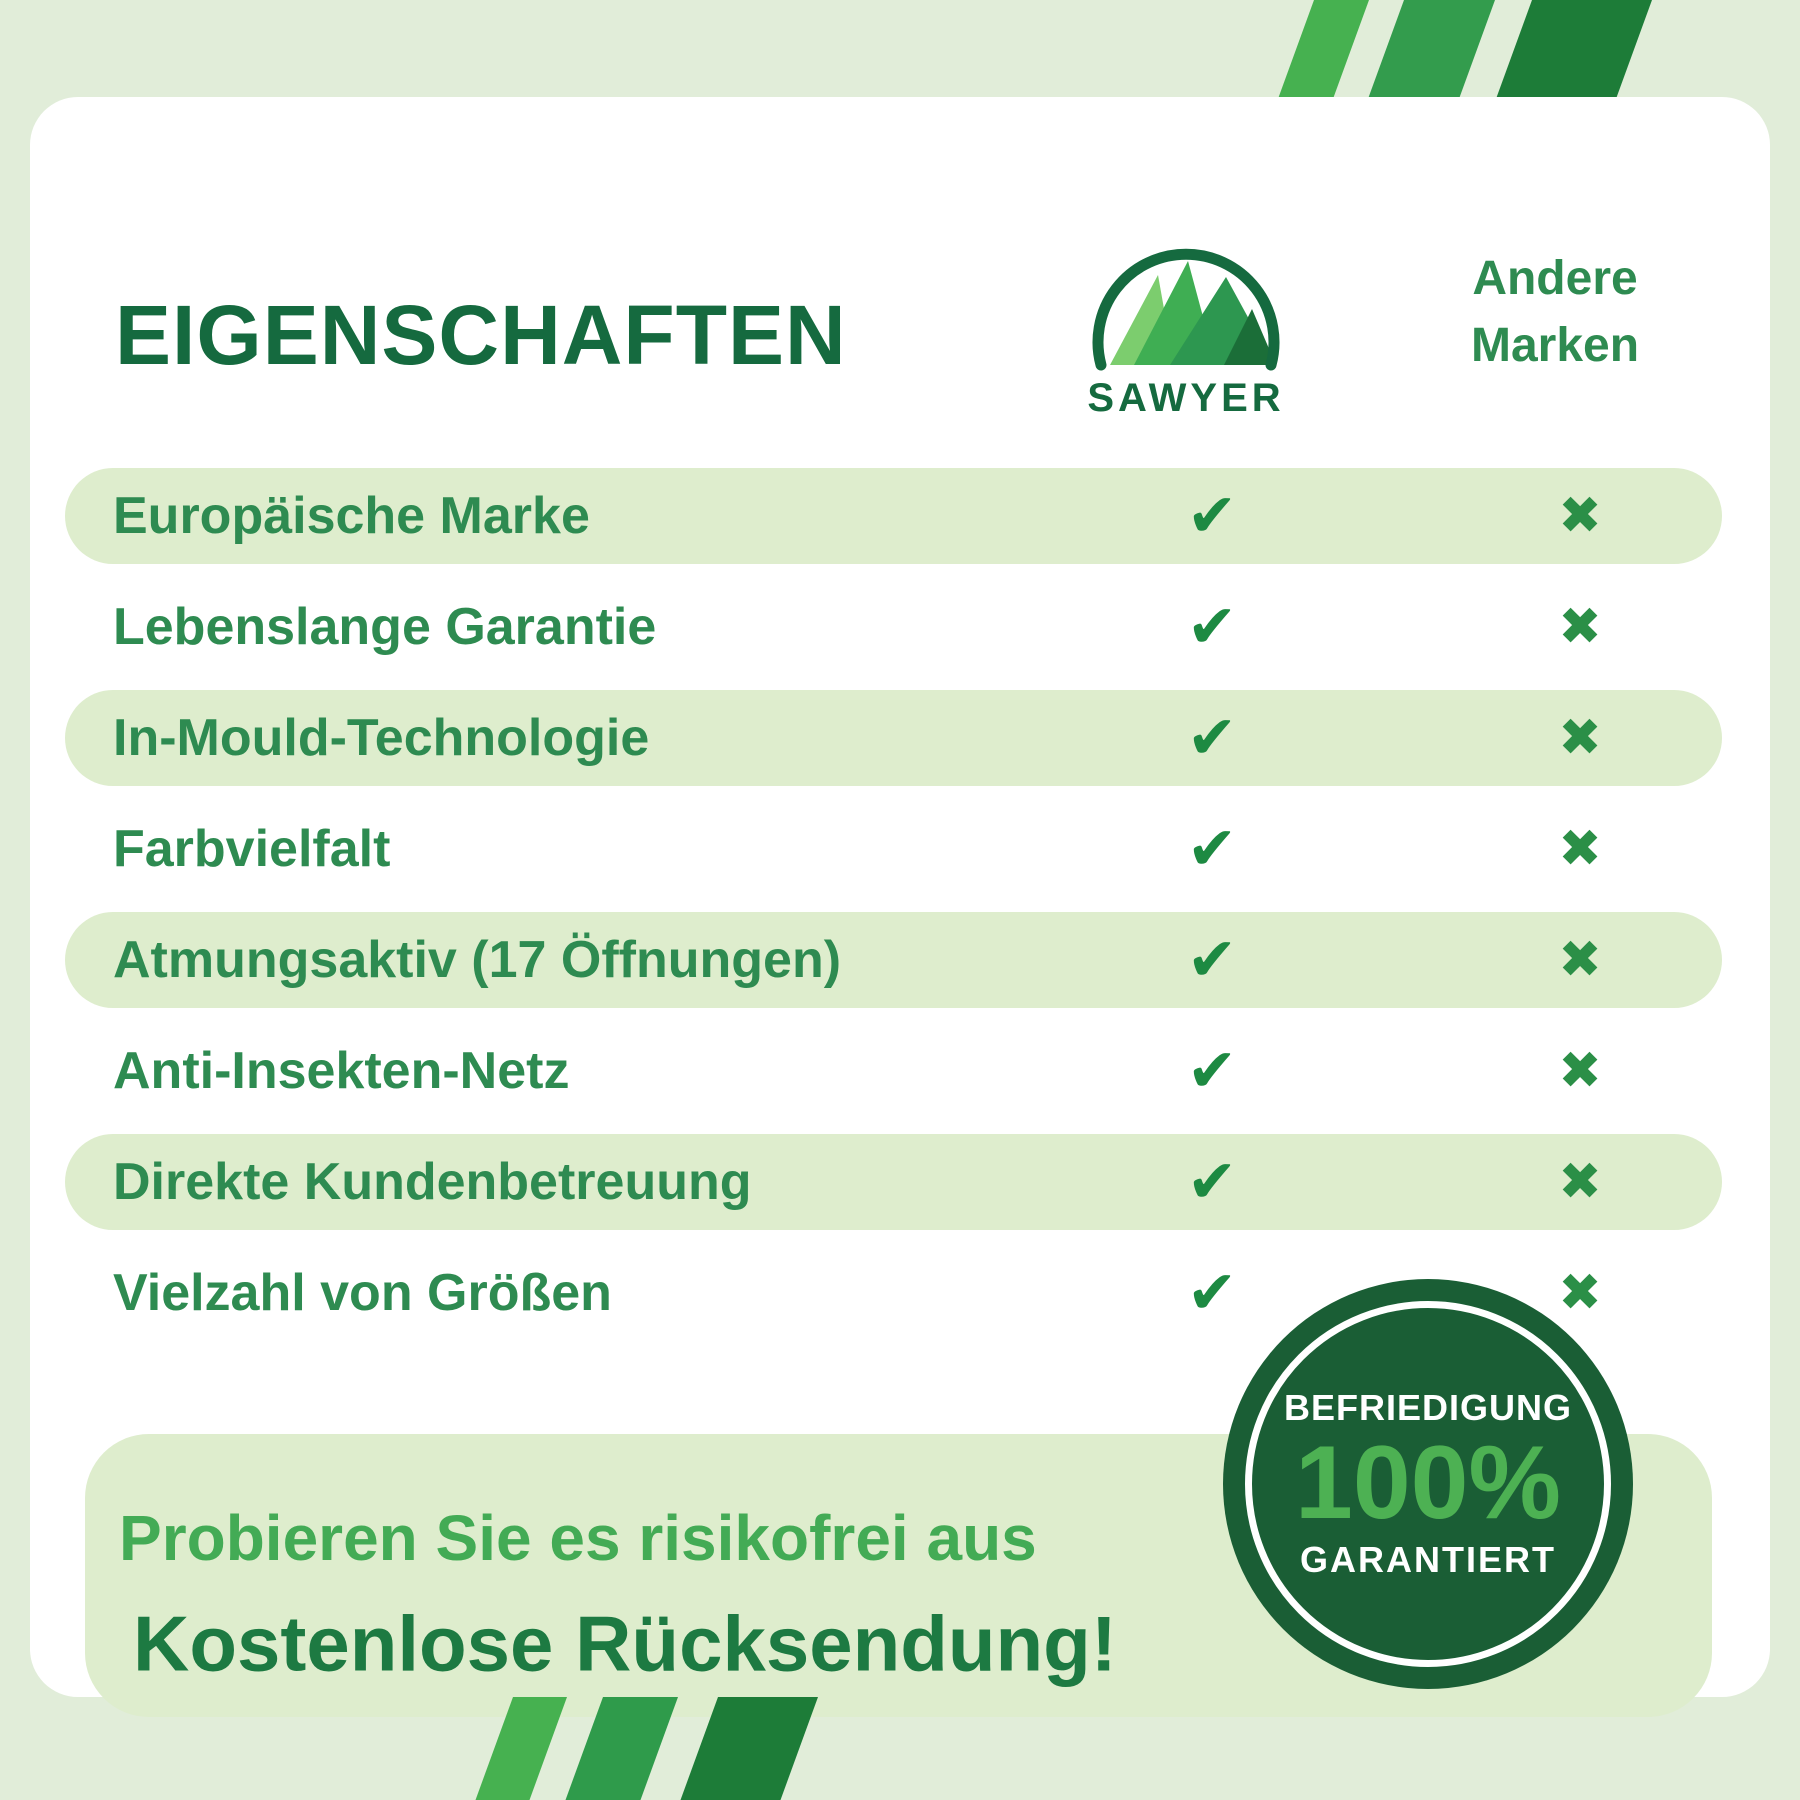  I want to click on feature-label: Lebenslange Garantie, so click(385, 627).